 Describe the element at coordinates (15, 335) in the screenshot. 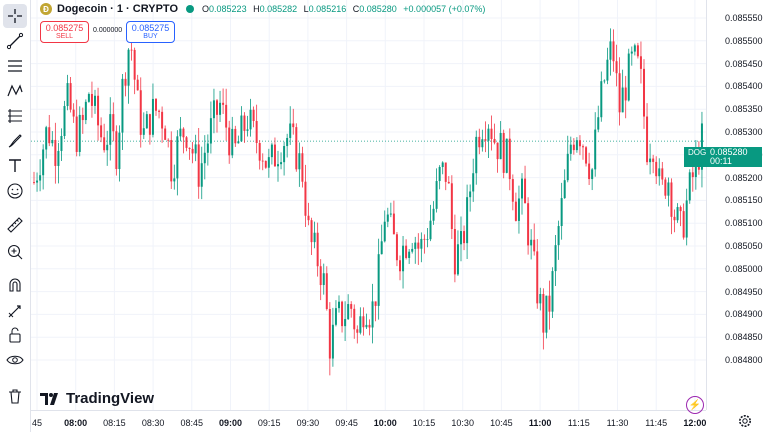

I see `unlock-icon` at that location.